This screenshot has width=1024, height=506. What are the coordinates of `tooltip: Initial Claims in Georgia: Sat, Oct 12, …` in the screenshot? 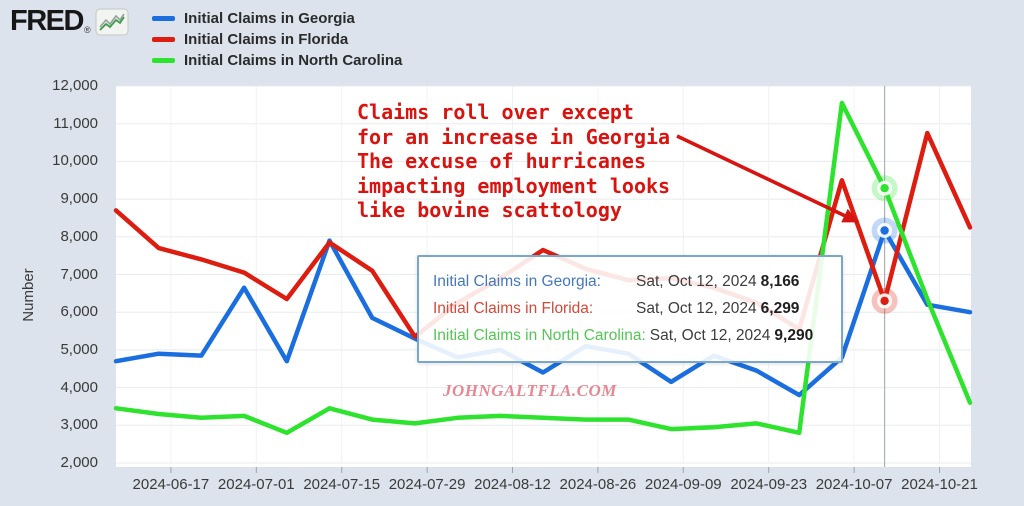 It's located at (630, 309).